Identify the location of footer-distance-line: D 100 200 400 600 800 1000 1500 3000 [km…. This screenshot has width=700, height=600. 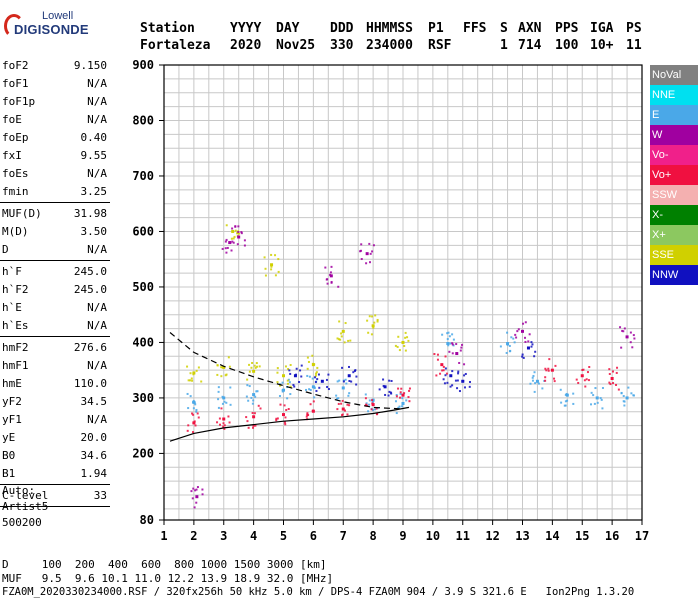
(164, 564).